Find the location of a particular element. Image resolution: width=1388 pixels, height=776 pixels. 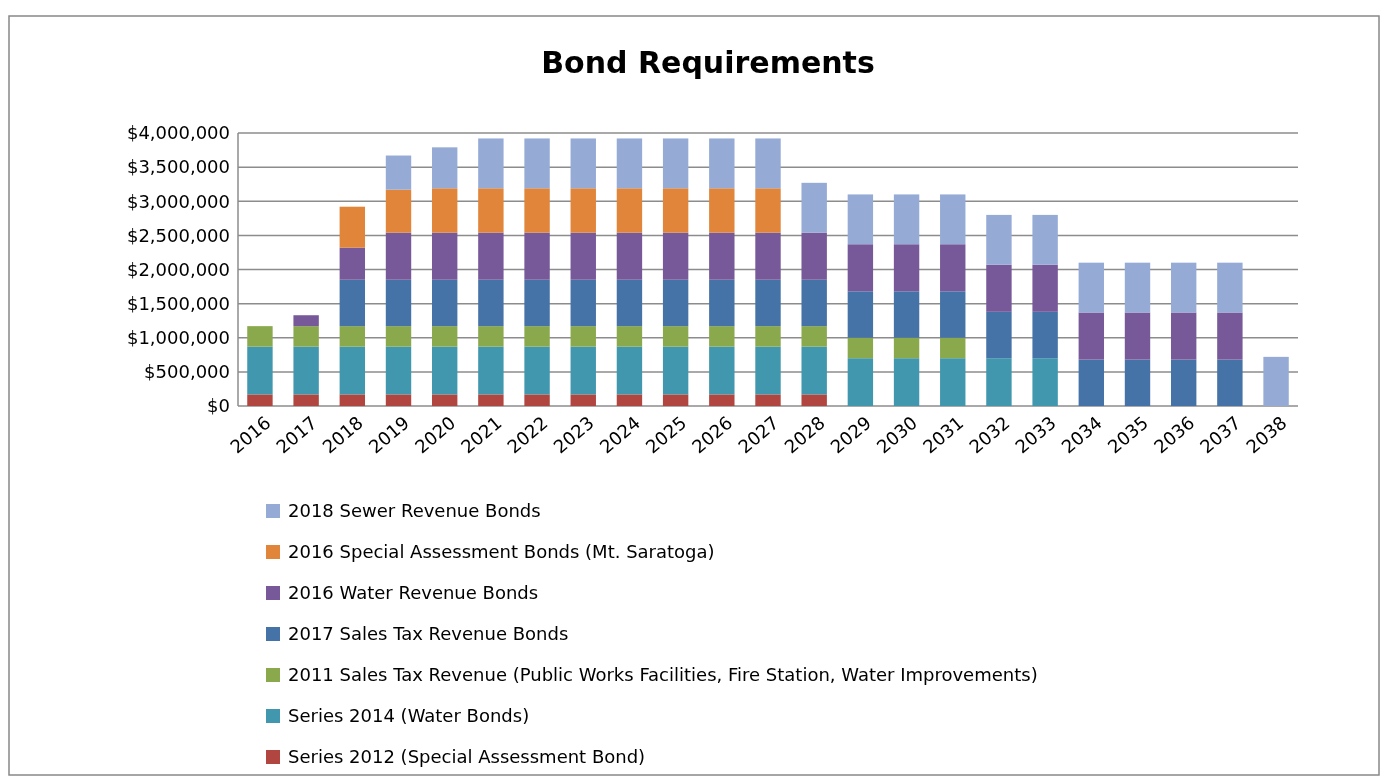

y-tick-label: $4,000,000 is located at coordinates (178, 133).